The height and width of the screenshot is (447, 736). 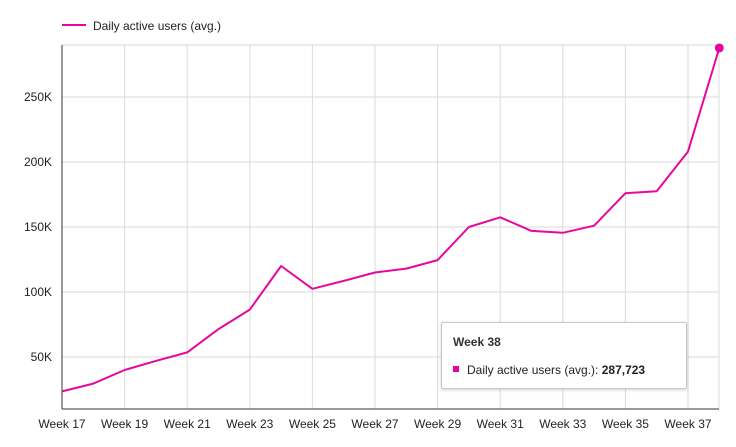 I want to click on tooltip-title: Week 38, so click(x=477, y=342).